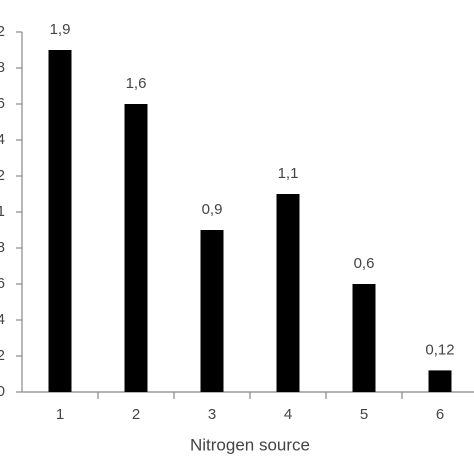 The image size is (474, 474). What do you see at coordinates (2, 139) in the screenshot?
I see `y-tick-label: 1,4` at bounding box center [2, 139].